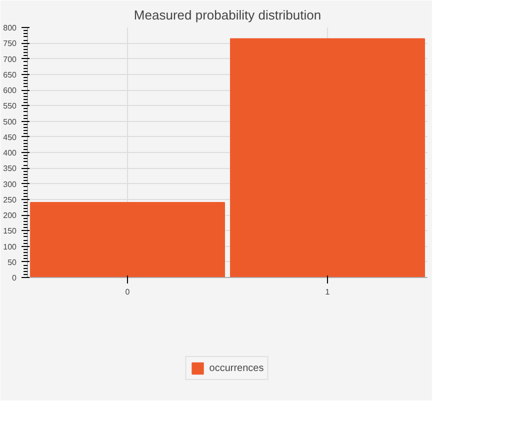  I want to click on y-tick-label: 650, so click(10, 75).